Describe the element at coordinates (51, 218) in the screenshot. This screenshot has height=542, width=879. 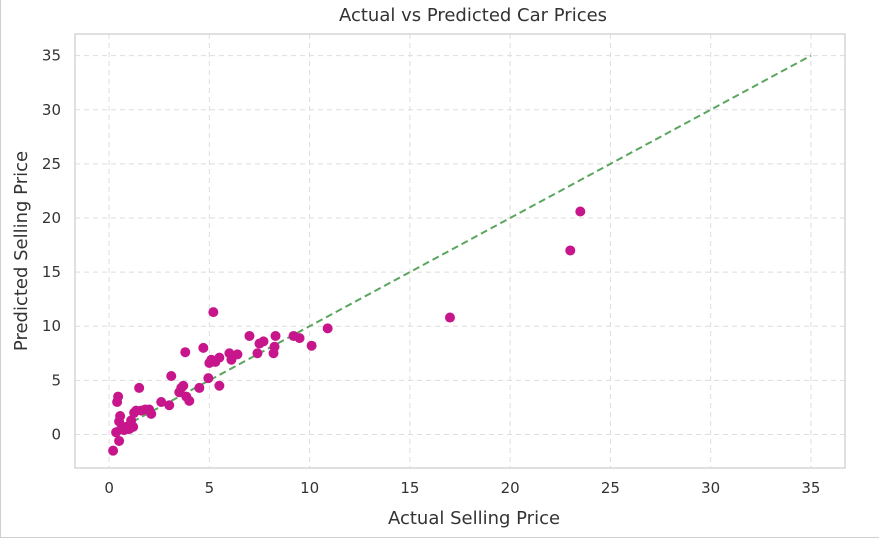
I see `y-tick-label: 20` at that location.